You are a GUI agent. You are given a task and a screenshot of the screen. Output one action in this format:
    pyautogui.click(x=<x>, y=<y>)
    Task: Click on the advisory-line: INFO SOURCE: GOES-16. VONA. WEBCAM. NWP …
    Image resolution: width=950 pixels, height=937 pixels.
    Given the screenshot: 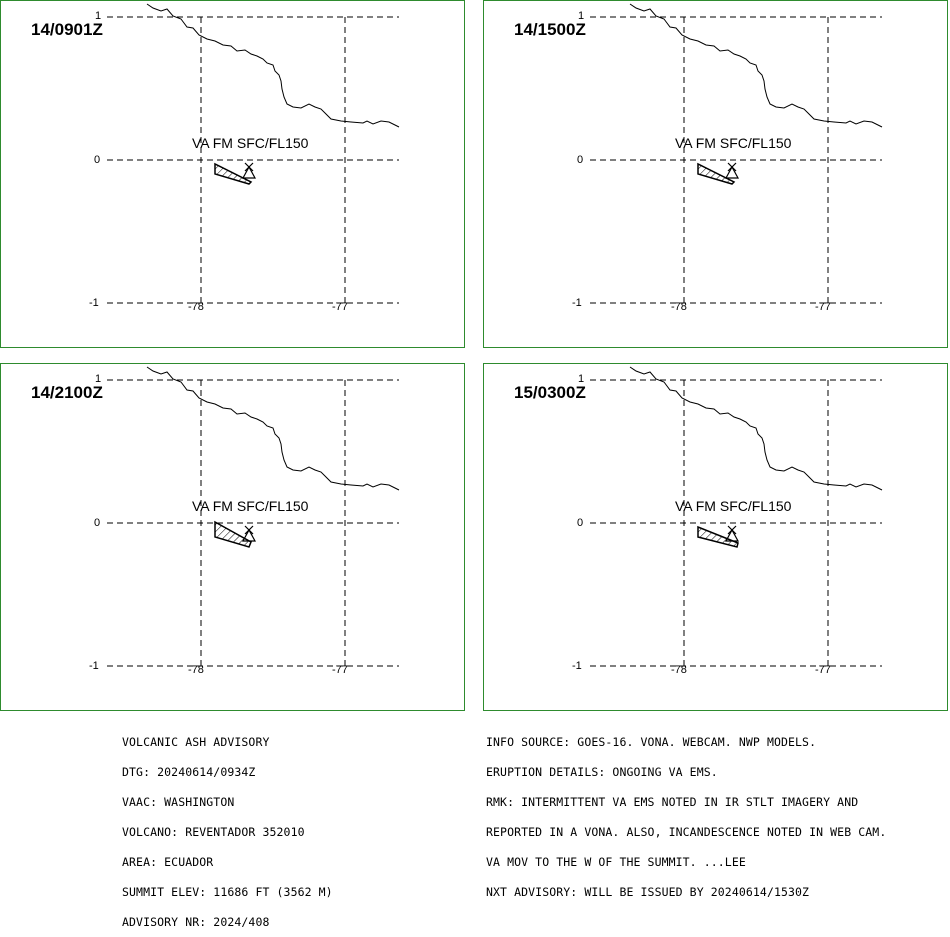 What is the action you would take?
    pyautogui.click(x=651, y=742)
    